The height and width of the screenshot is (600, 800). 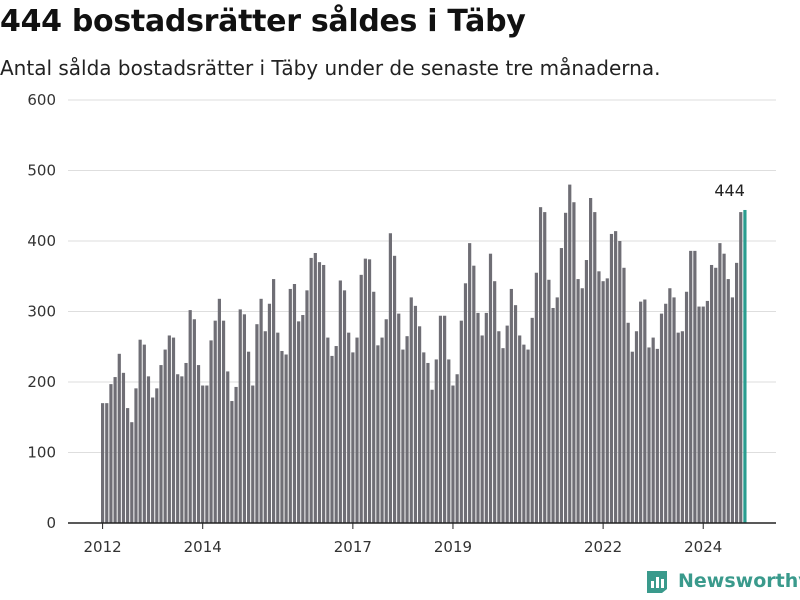 What do you see at coordinates (739, 581) in the screenshot?
I see `brand-name: Newsworthy` at bounding box center [739, 581].